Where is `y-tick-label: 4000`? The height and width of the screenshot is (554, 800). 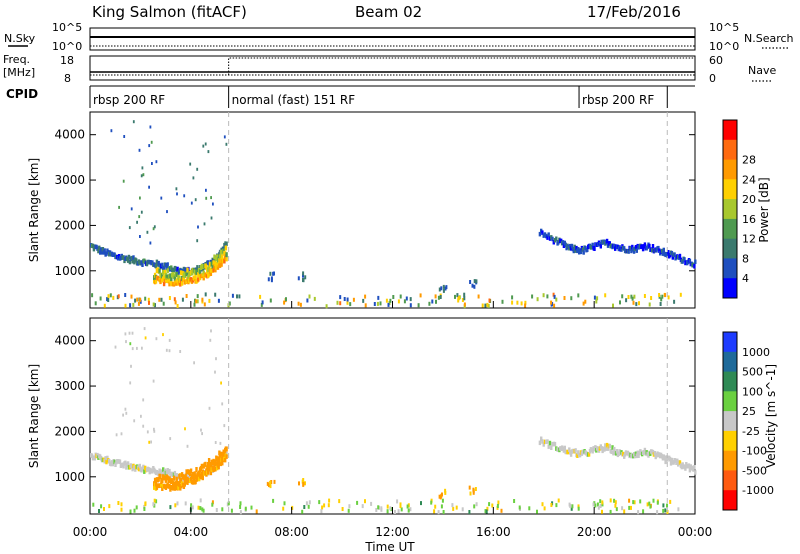
y-tick-label: 4000 is located at coordinates (69, 341).